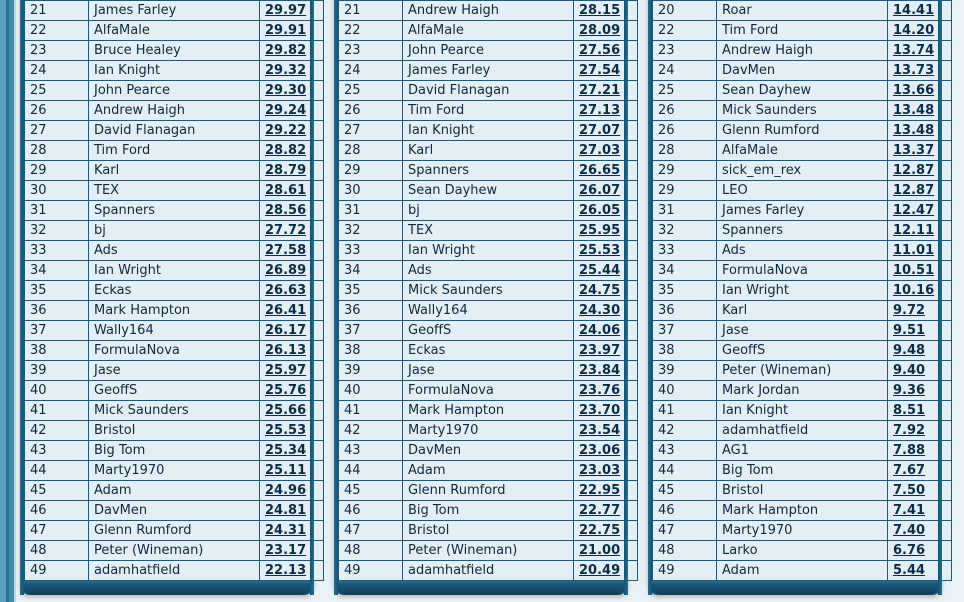 This screenshot has height=602, width=964. What do you see at coordinates (909, 470) in the screenshot?
I see `score-link: 7.67` at bounding box center [909, 470].